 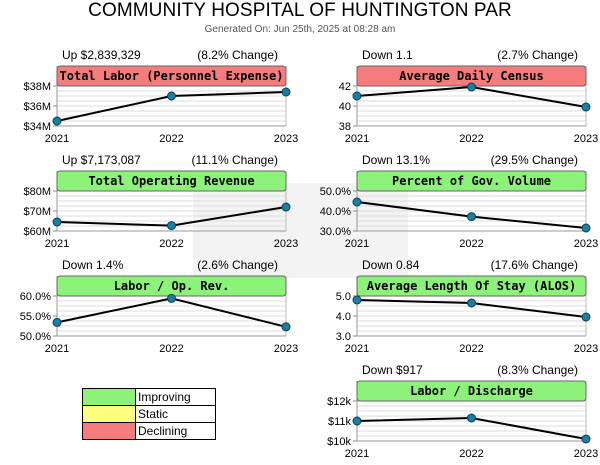 I want to click on legend-swatch-static, so click(x=109, y=414).